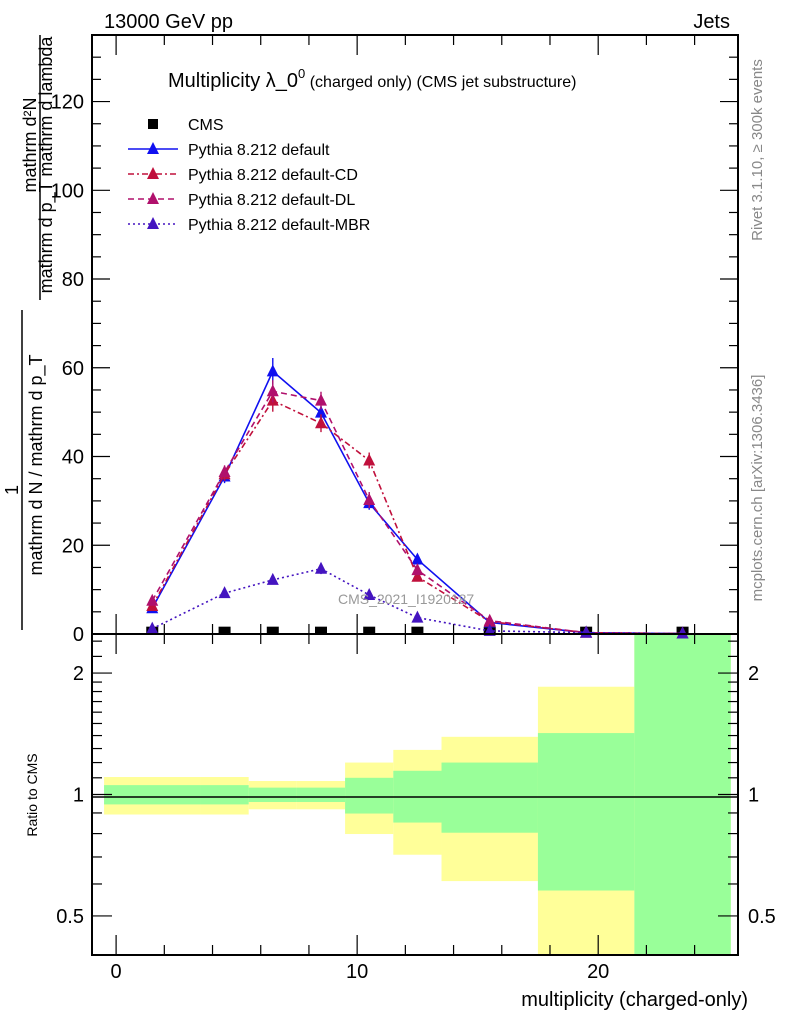  Describe the element at coordinates (259, 150) in the screenshot. I see `legend-label: Pythia 8.212 default` at that location.